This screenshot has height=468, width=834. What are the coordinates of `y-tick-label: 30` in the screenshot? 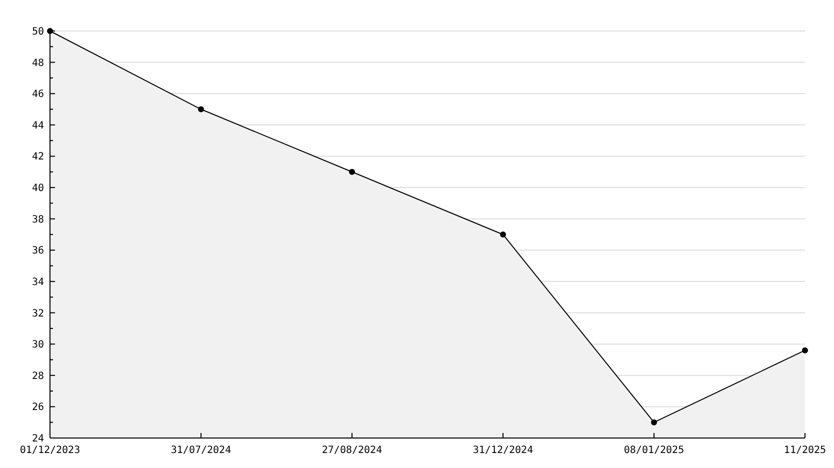 It's located at (38, 345).